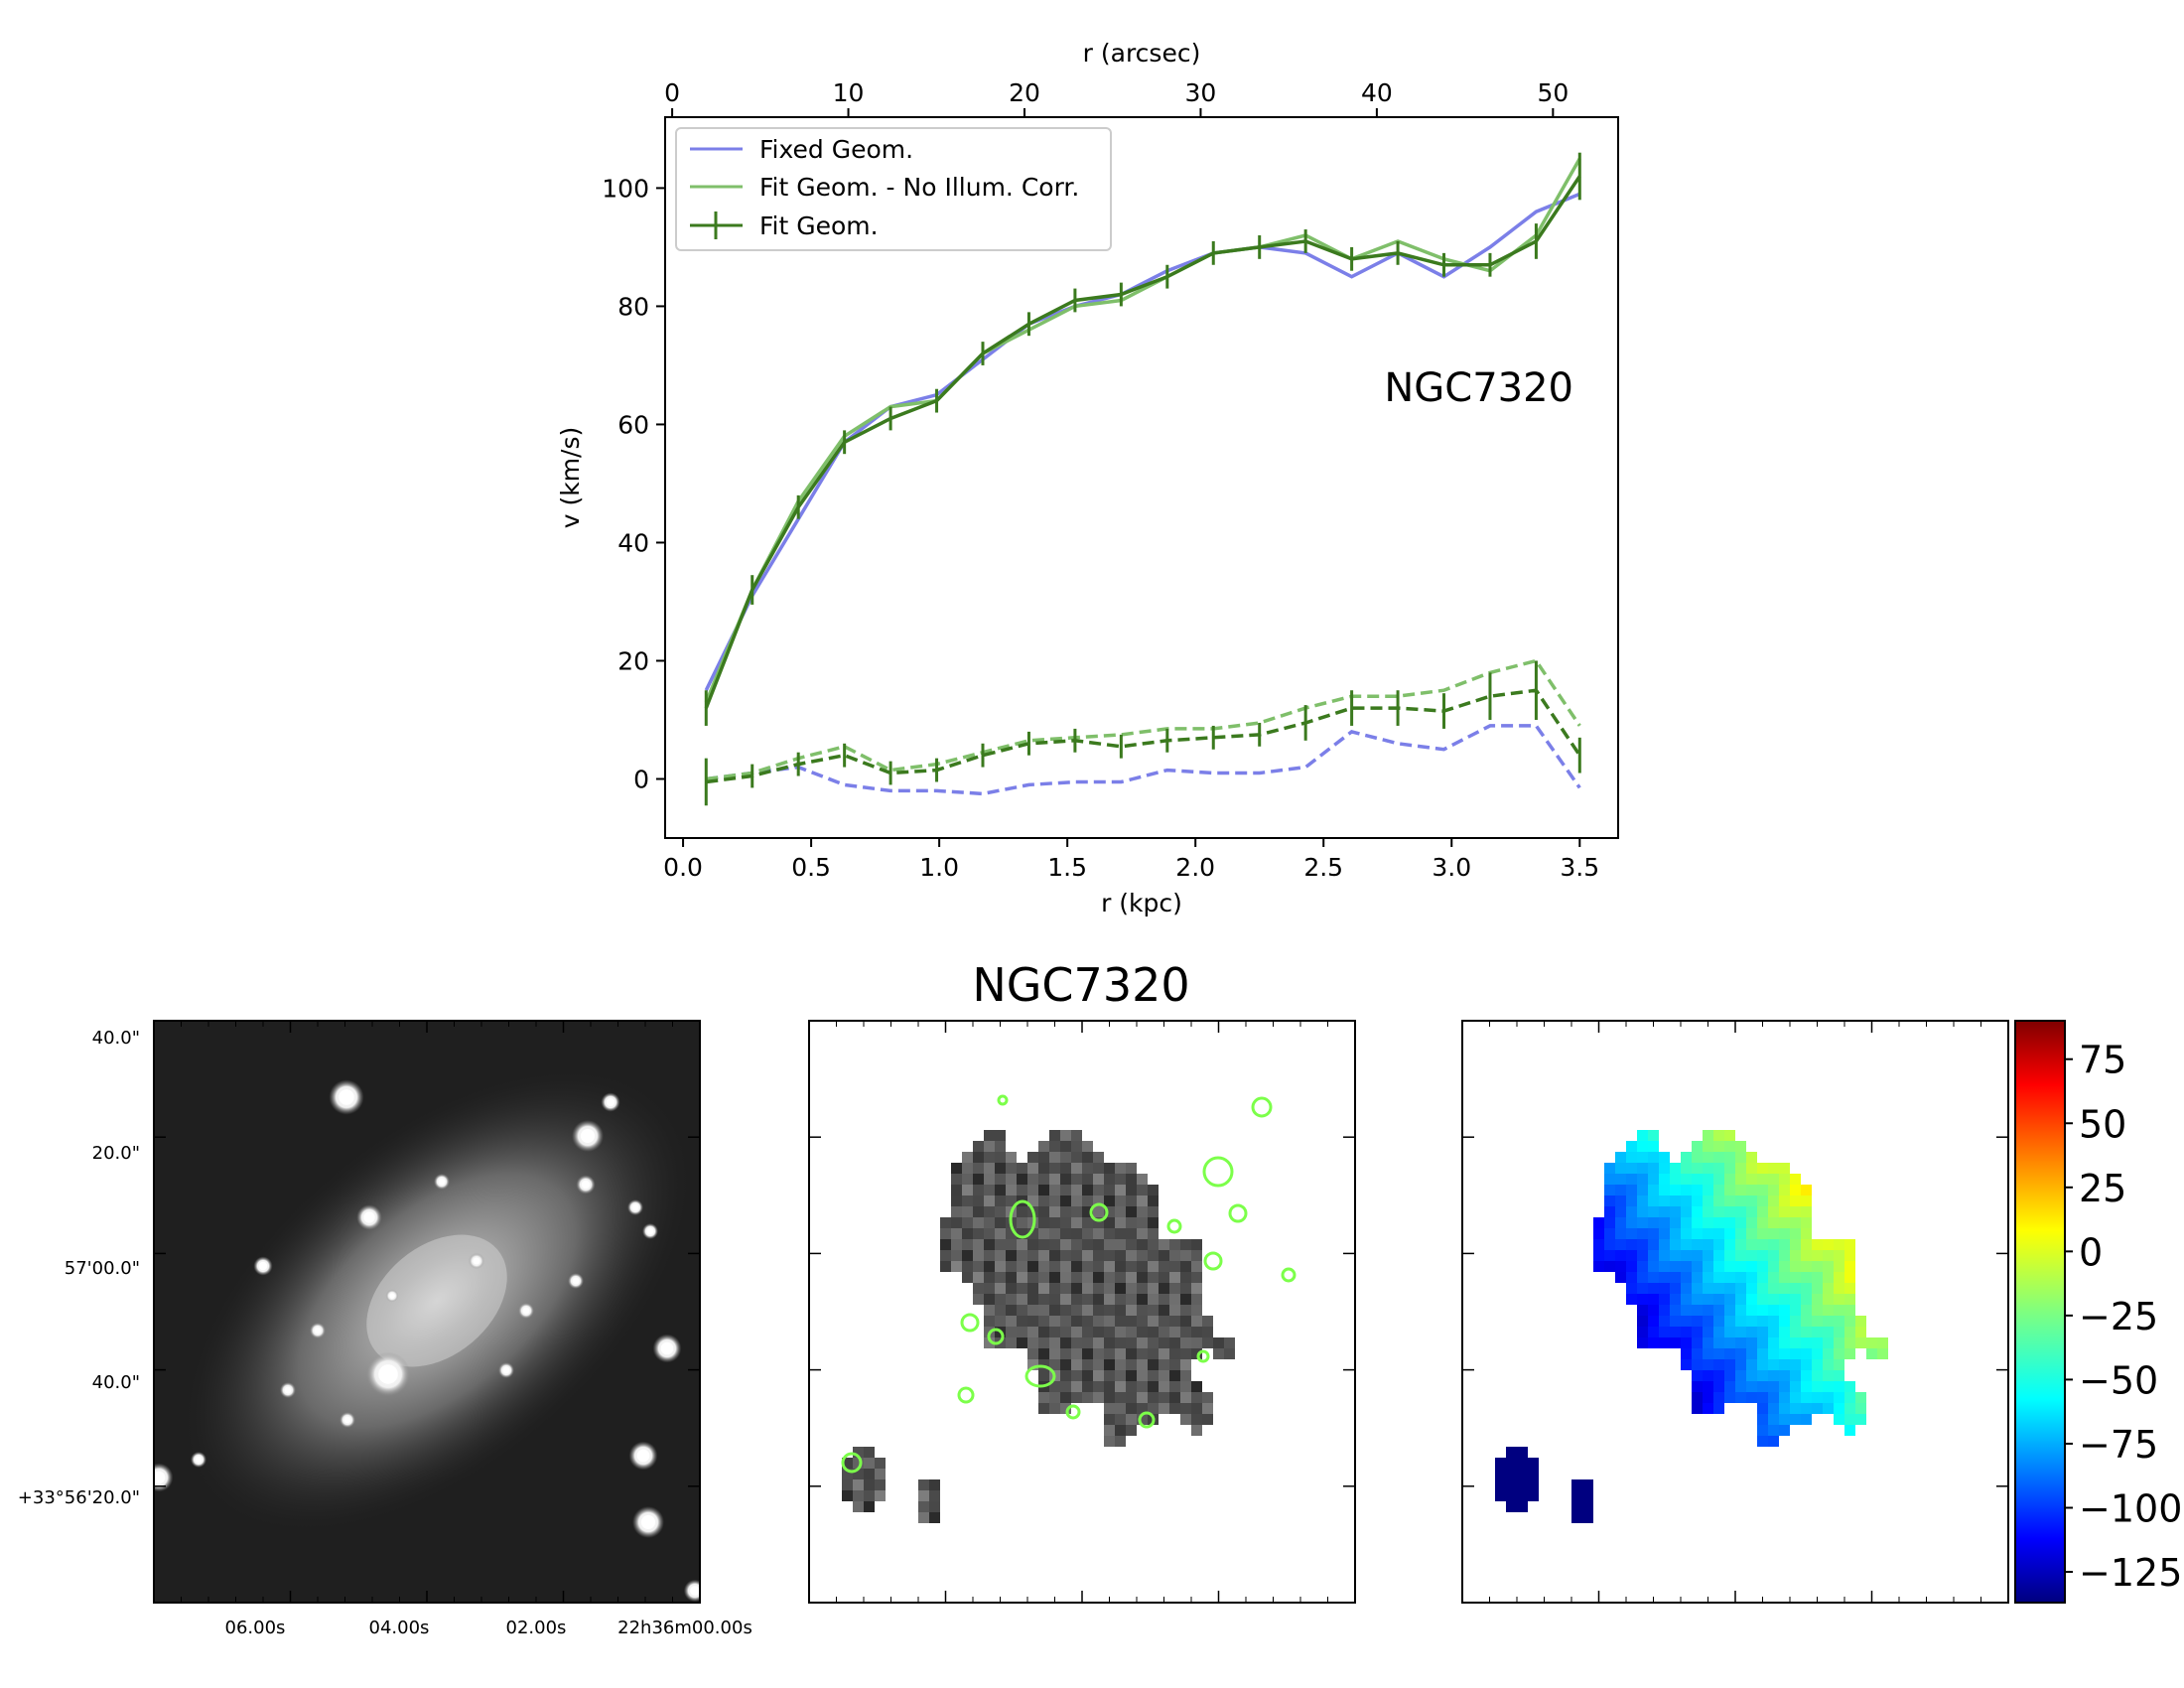 Image resolution: width=2184 pixels, height=1688 pixels. What do you see at coordinates (116, 1382) in the screenshot?
I see `dec-tick-3: 40.0"` at bounding box center [116, 1382].